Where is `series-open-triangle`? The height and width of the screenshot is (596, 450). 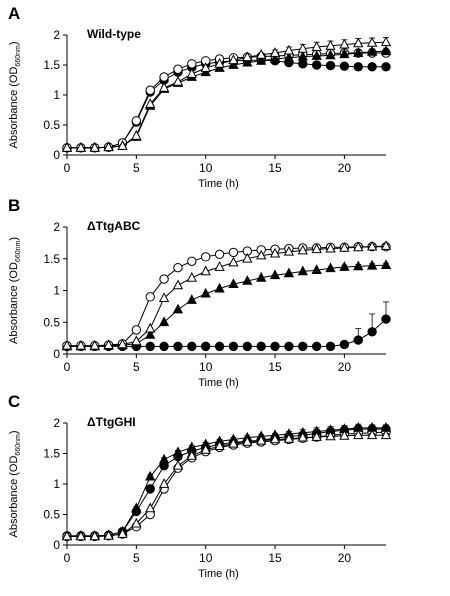
series-open-triangle is located at coordinates (226, 295).